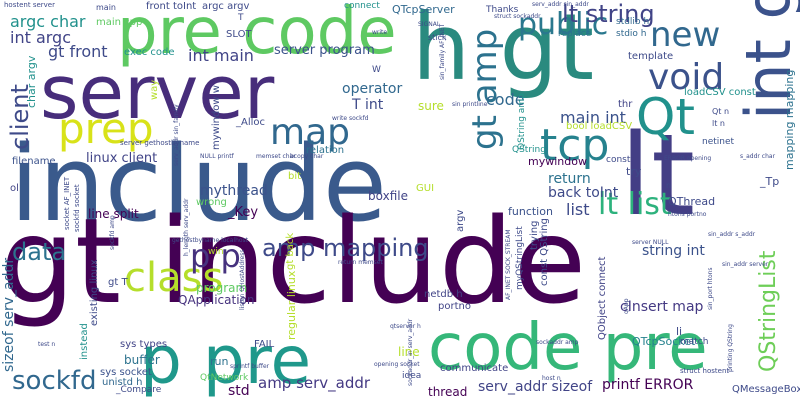  Describe the element at coordinates (718, 123) in the screenshot. I see `word-lt-n: lt n` at that location.